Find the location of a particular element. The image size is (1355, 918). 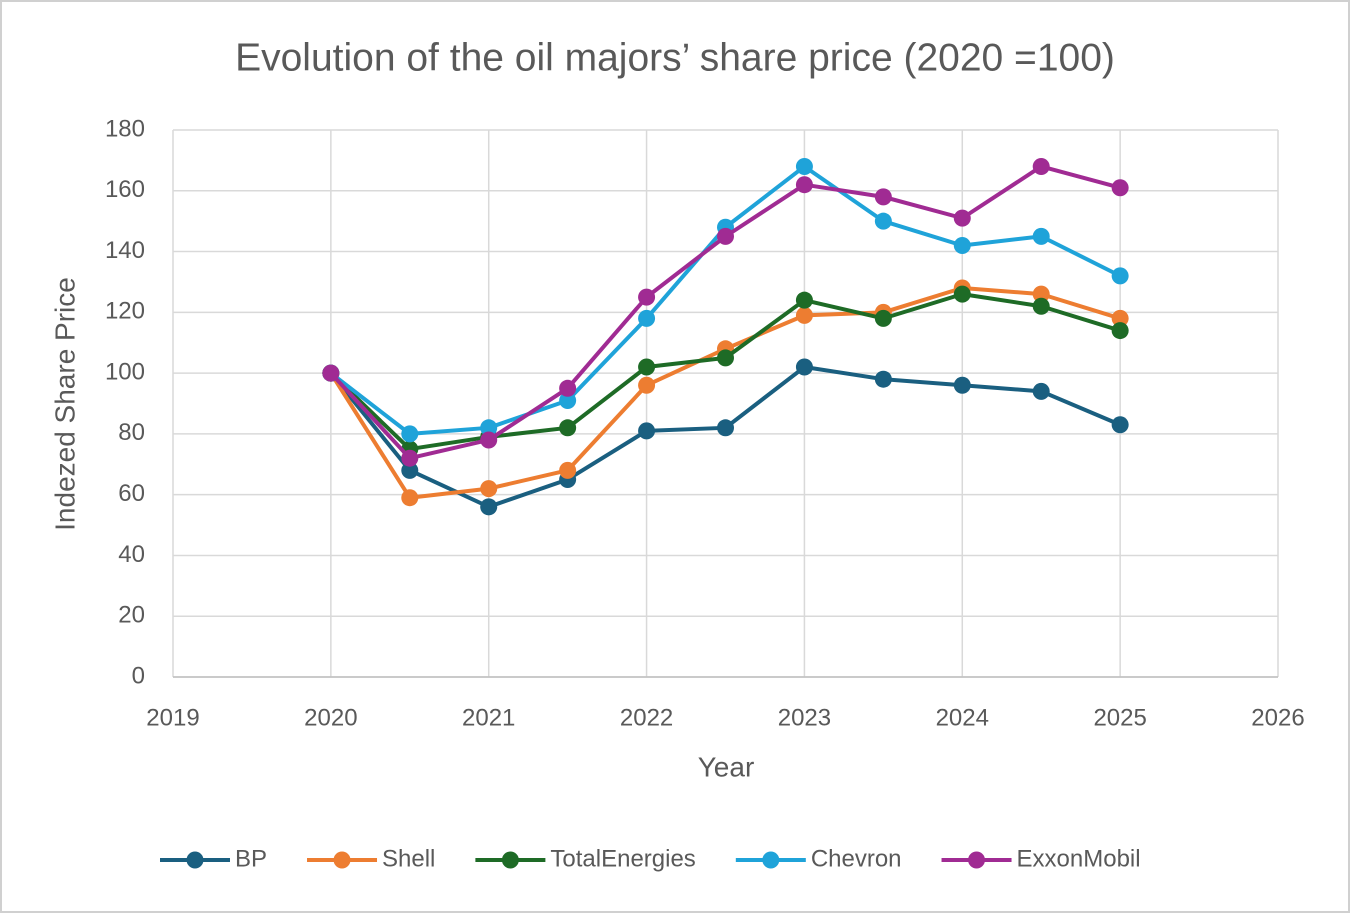

y-tick-label: 60 is located at coordinates (131, 493).